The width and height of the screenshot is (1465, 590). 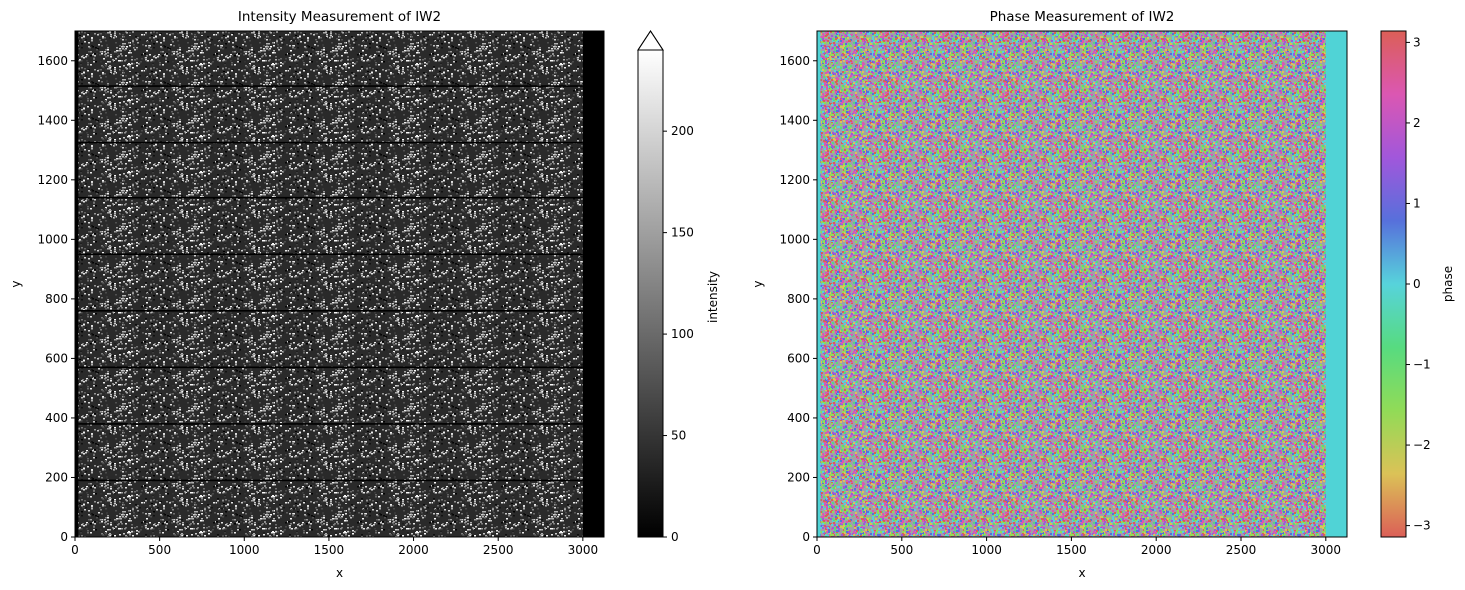 I want to click on intensity-x-tick-label: 500, so click(x=159, y=550).